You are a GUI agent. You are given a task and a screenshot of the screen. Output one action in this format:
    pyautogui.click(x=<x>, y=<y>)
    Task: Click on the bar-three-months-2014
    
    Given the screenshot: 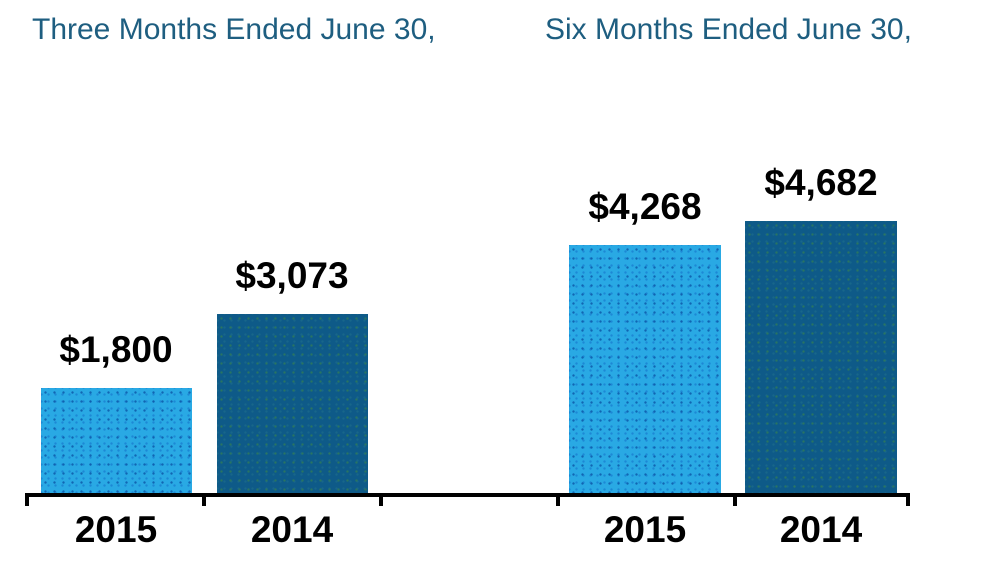 What is the action you would take?
    pyautogui.click(x=292, y=403)
    